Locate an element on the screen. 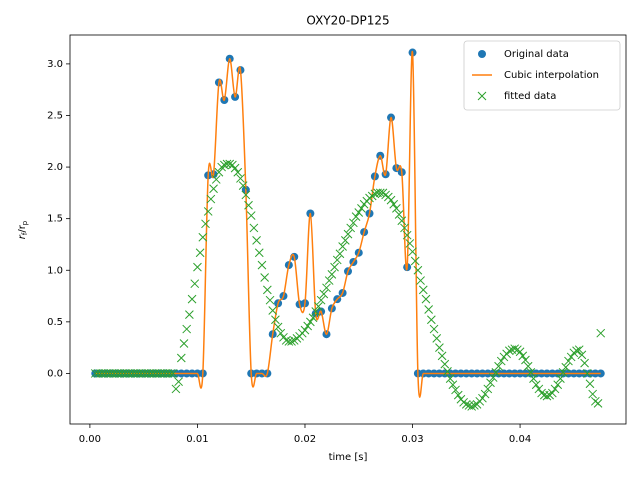 Image resolution: width=640 pixels, height=480 pixels. chart-title: OXY20-DP125 is located at coordinates (347, 21).